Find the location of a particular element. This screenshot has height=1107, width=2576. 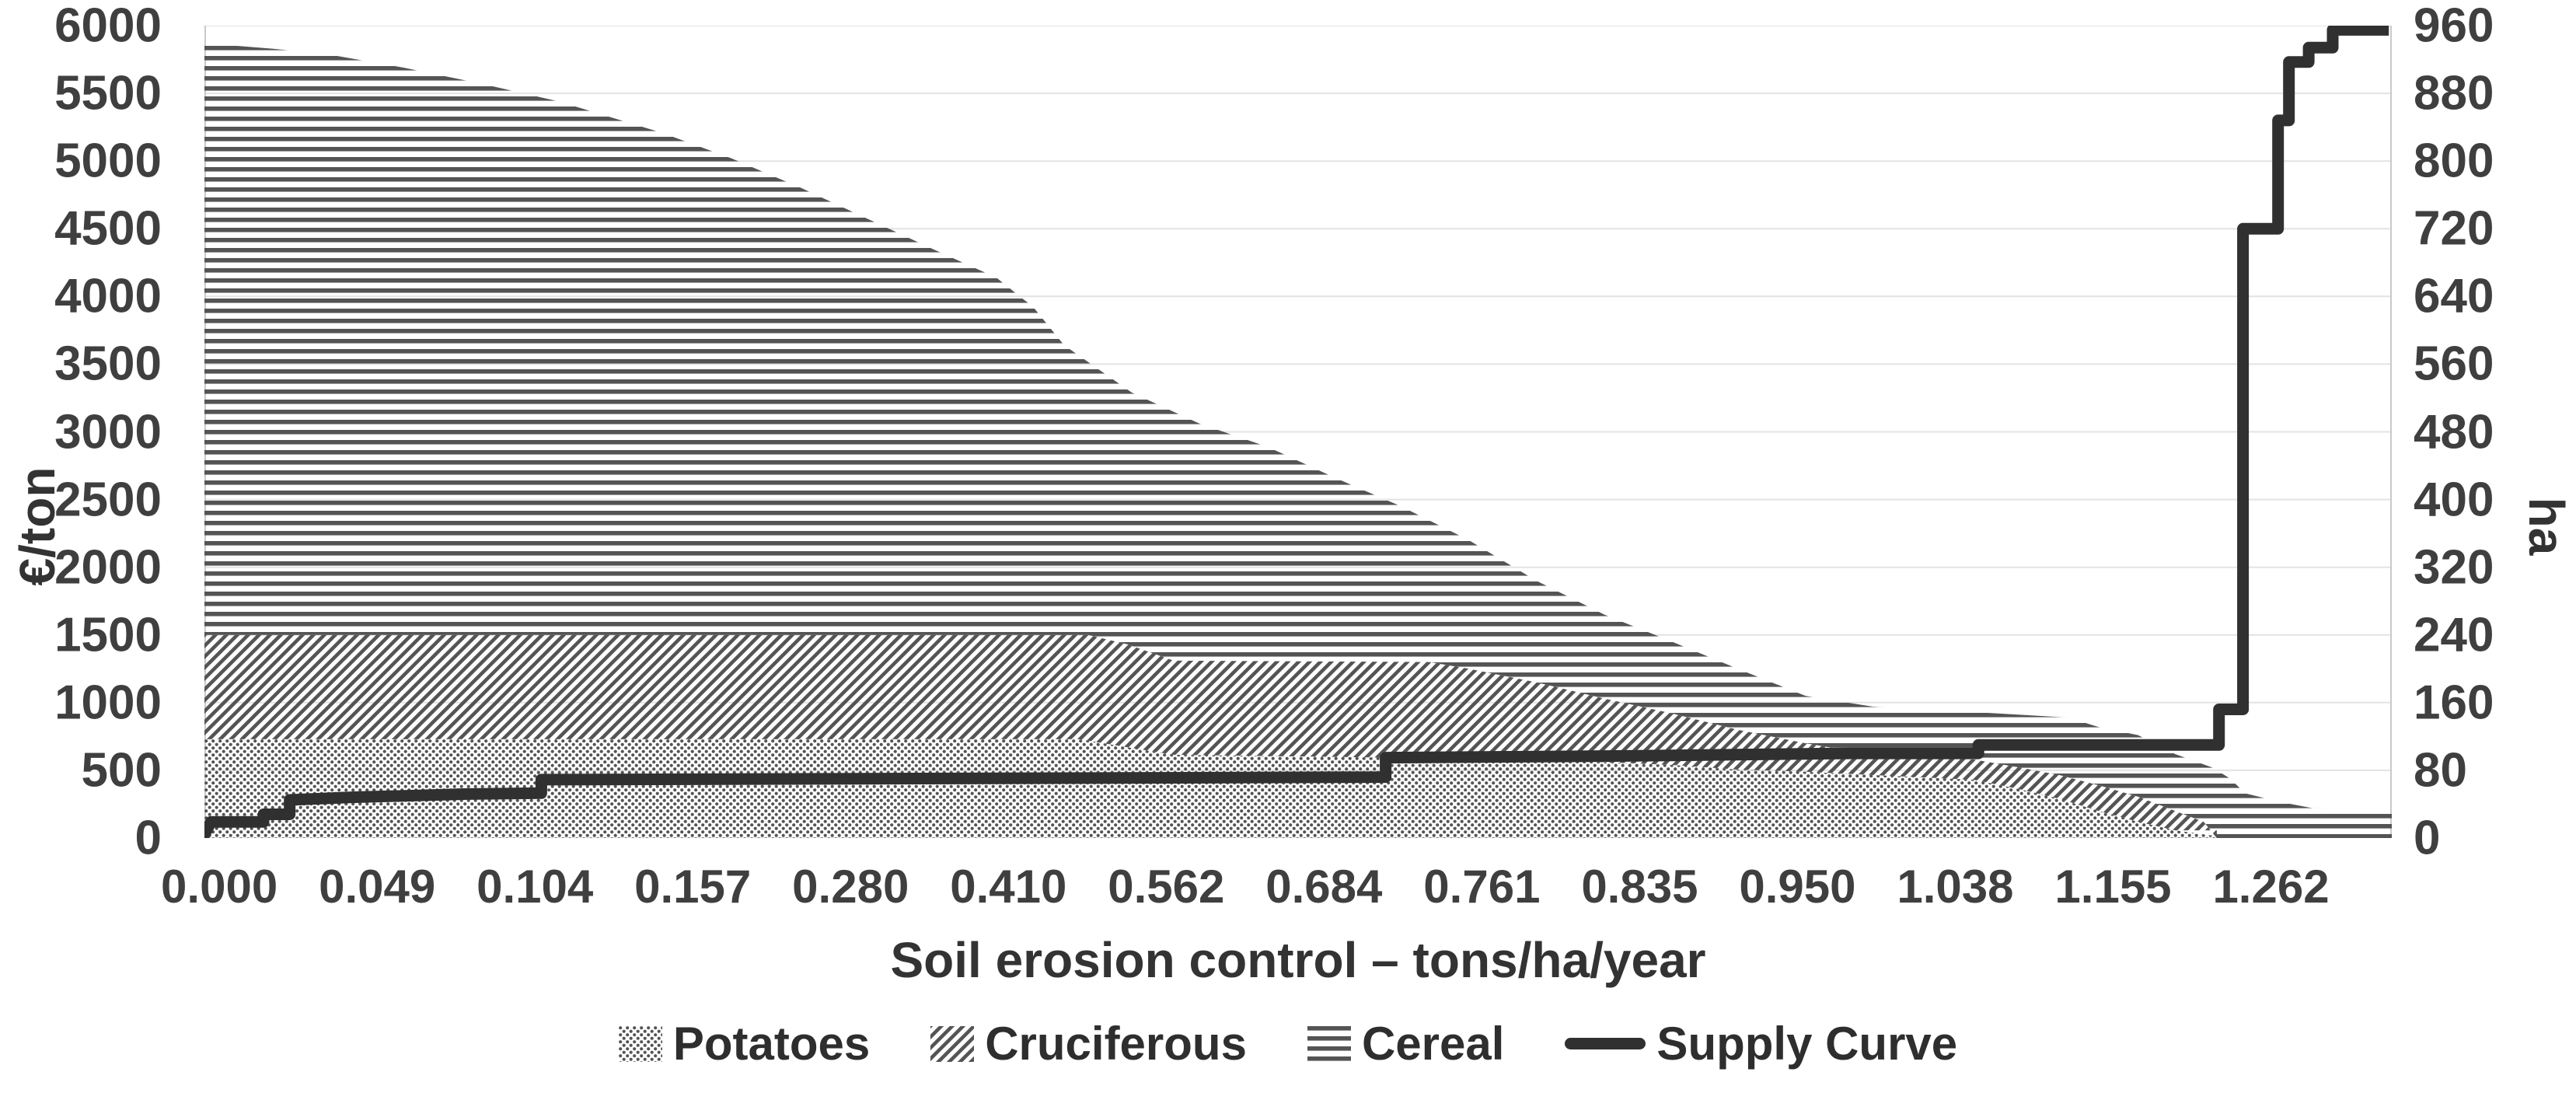

left-axis-tick: 2000 is located at coordinates (108, 567).